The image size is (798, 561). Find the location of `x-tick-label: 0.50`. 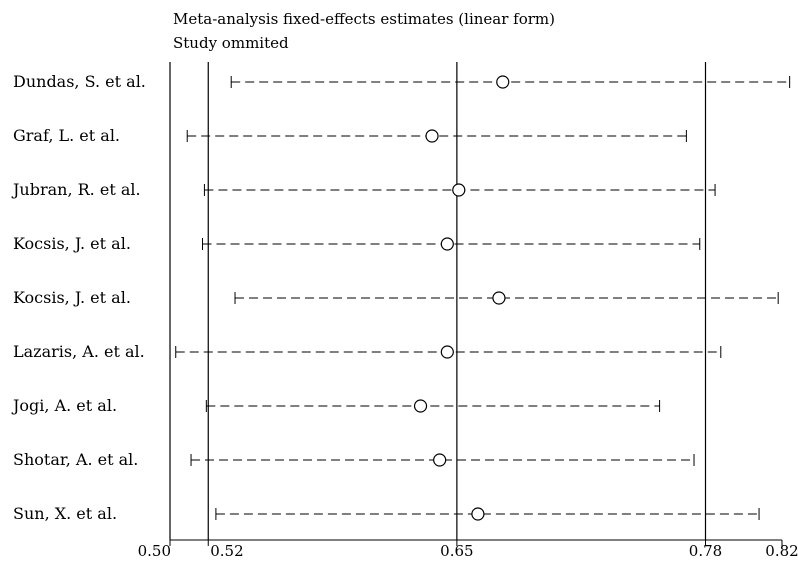

x-tick-label: 0.50 is located at coordinates (154, 551).